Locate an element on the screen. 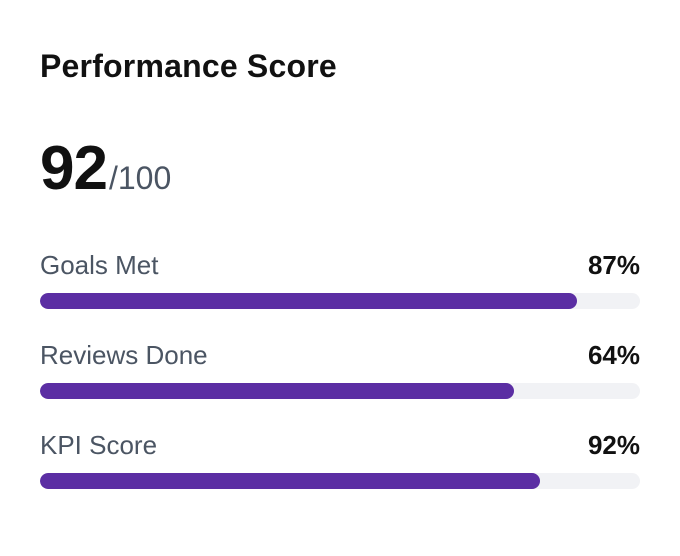 This screenshot has height=556, width=680. metric-kpi-score: KPI Score 92% is located at coordinates (340, 458).